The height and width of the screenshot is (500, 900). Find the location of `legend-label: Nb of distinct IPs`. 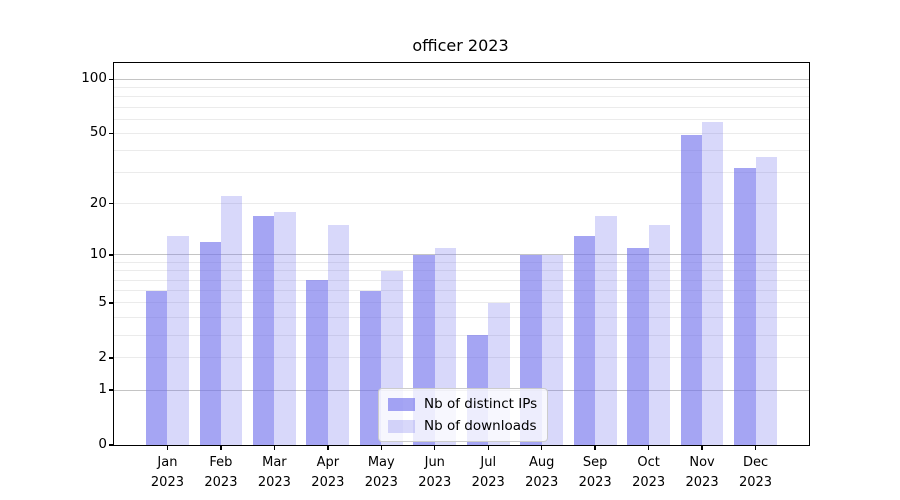

legend-label: Nb of distinct IPs is located at coordinates (481, 404).